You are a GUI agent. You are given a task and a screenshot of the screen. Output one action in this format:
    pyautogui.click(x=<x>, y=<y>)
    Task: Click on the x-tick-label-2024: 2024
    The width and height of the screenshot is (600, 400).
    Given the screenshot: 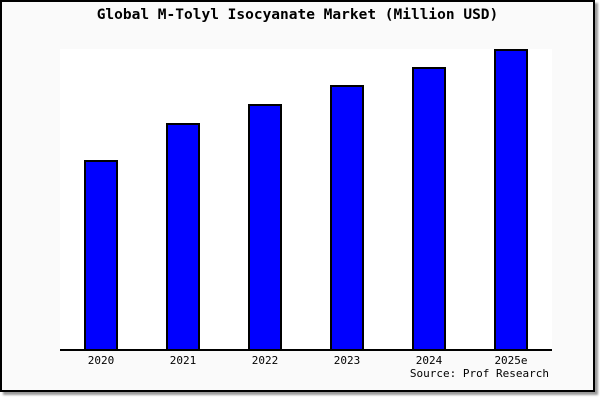 What is the action you would take?
    pyautogui.click(x=429, y=360)
    